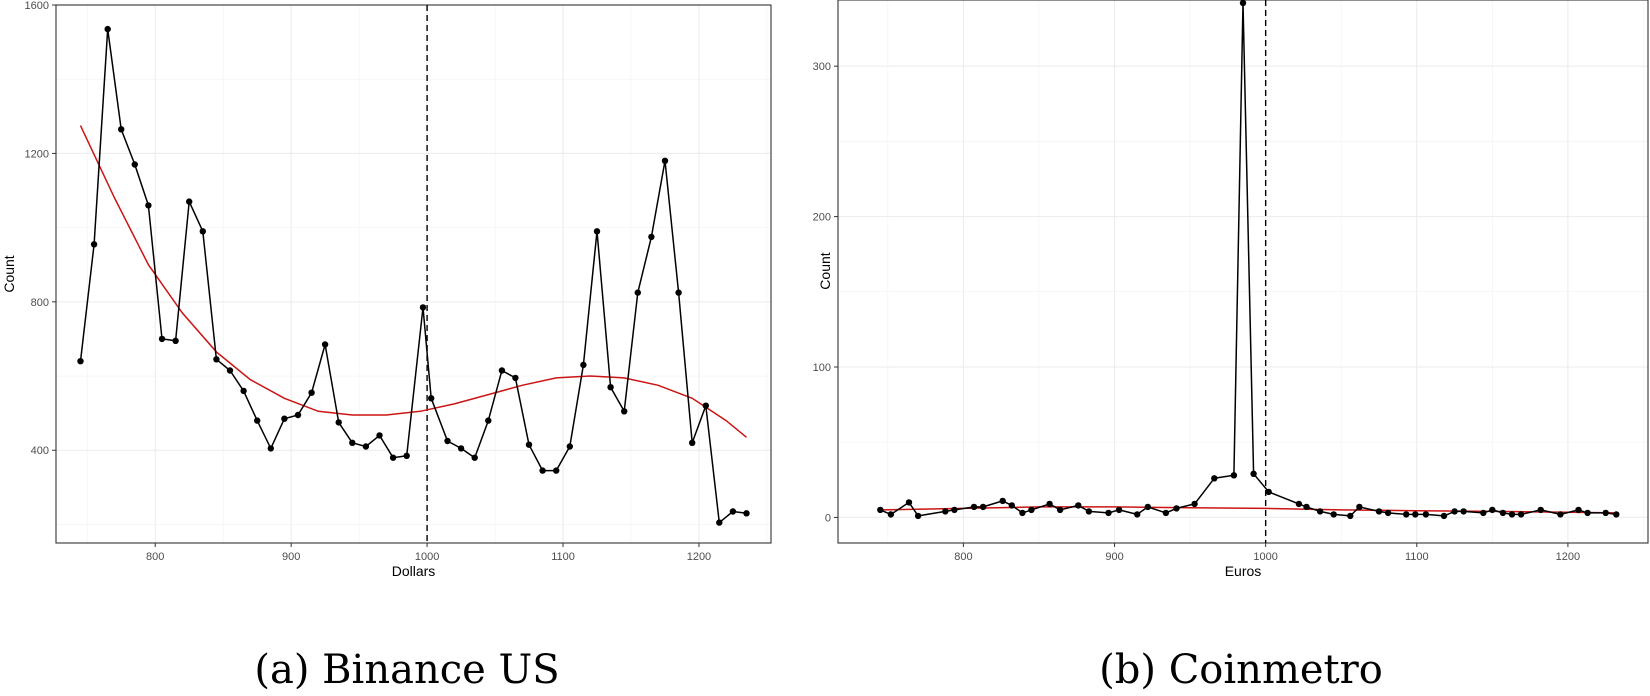 This screenshot has height=696, width=1650. What do you see at coordinates (40, 451) in the screenshot?
I see `y-tick-label: 400` at bounding box center [40, 451].